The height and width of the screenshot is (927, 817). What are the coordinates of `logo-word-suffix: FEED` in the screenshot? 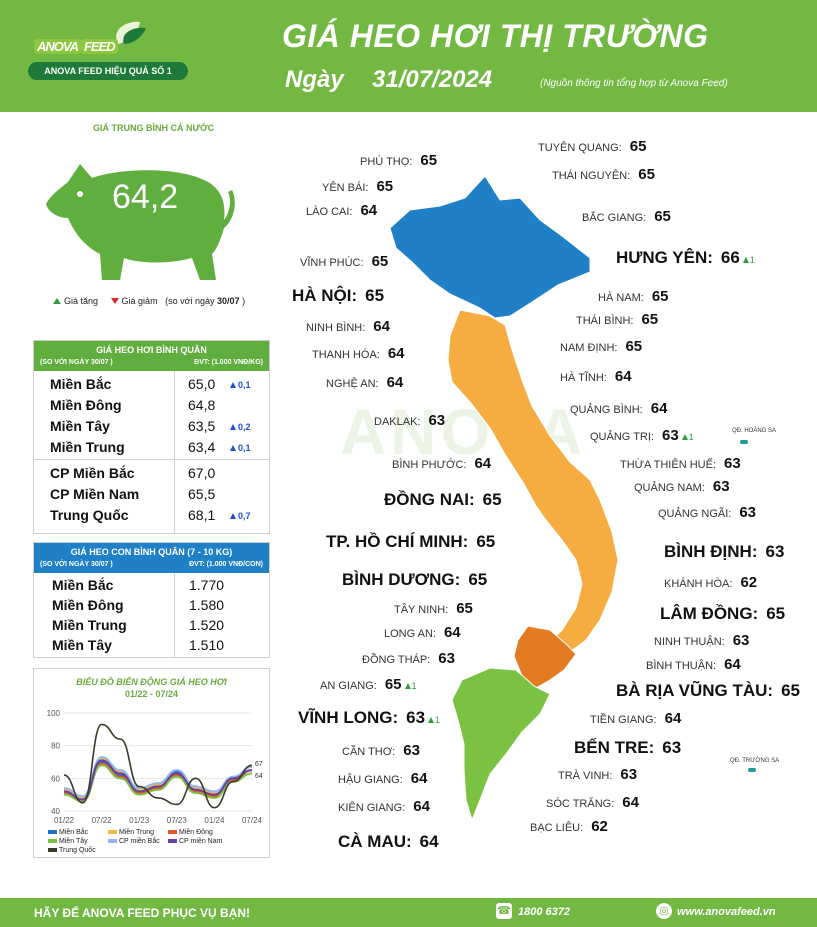 It's located at (99, 46).